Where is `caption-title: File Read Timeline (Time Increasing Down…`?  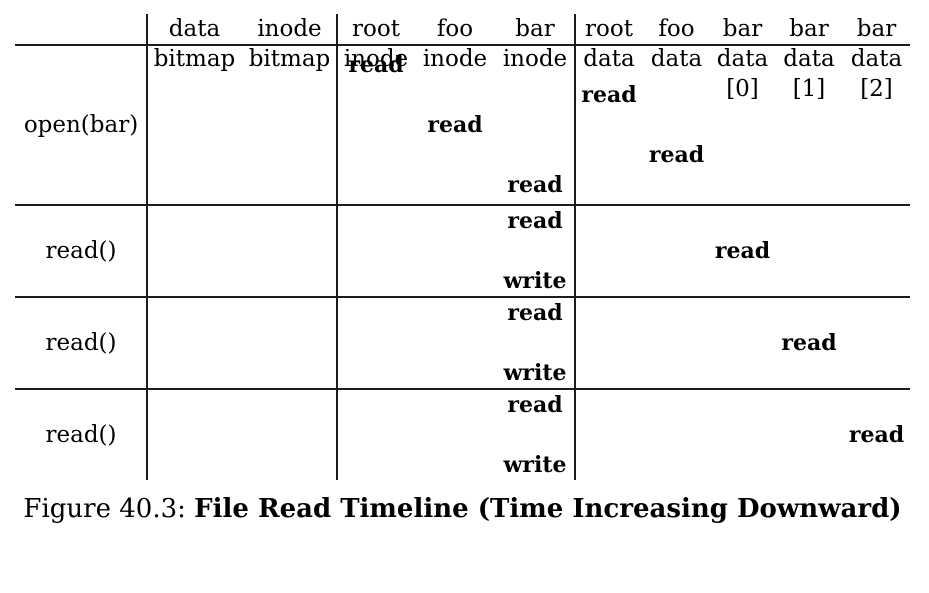 caption-title: File Read Timeline (Time Increasing Down… is located at coordinates (548, 509).